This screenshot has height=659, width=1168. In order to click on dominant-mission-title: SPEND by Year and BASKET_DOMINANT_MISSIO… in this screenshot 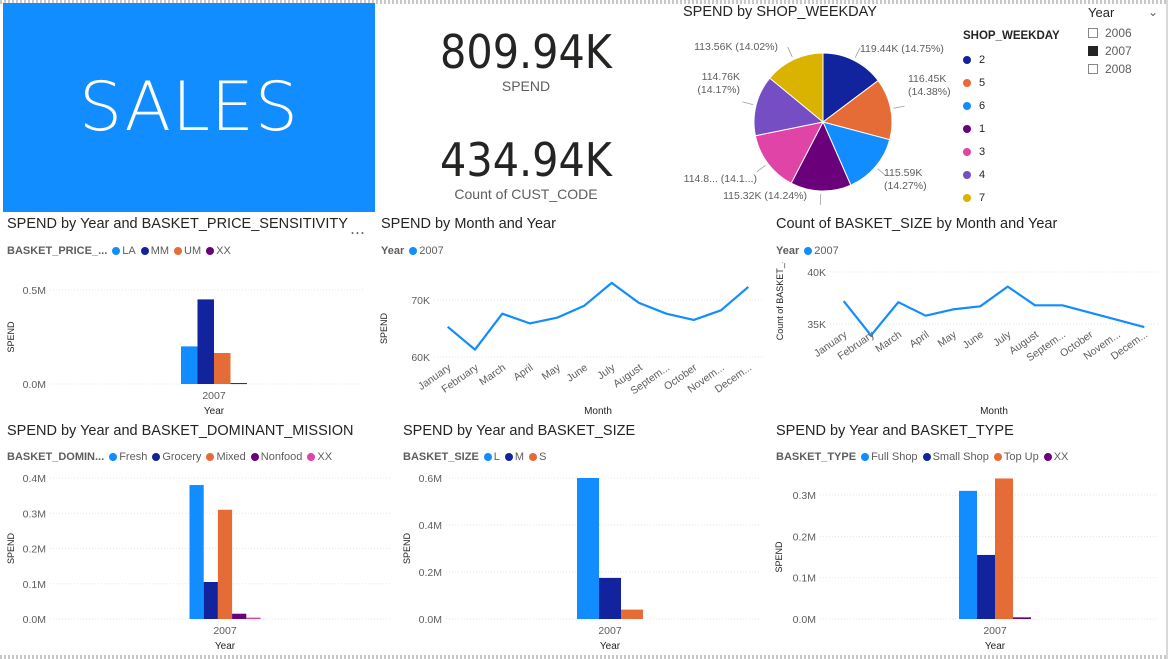, I will do `click(180, 431)`.